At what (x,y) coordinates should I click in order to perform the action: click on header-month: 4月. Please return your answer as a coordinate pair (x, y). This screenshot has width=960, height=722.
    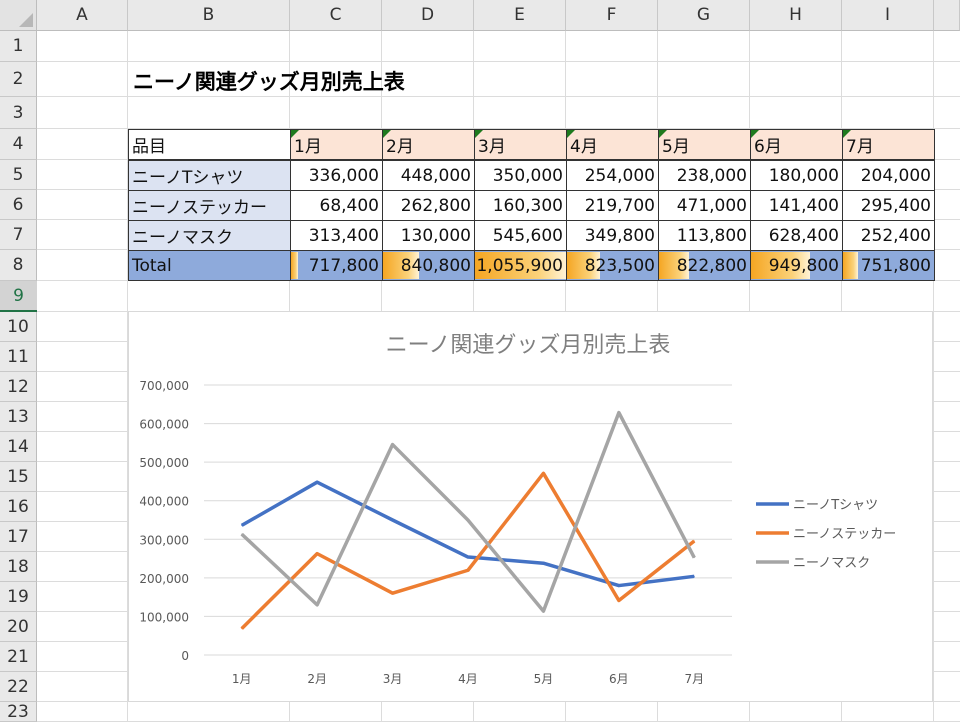
    Looking at the image, I should click on (612, 144).